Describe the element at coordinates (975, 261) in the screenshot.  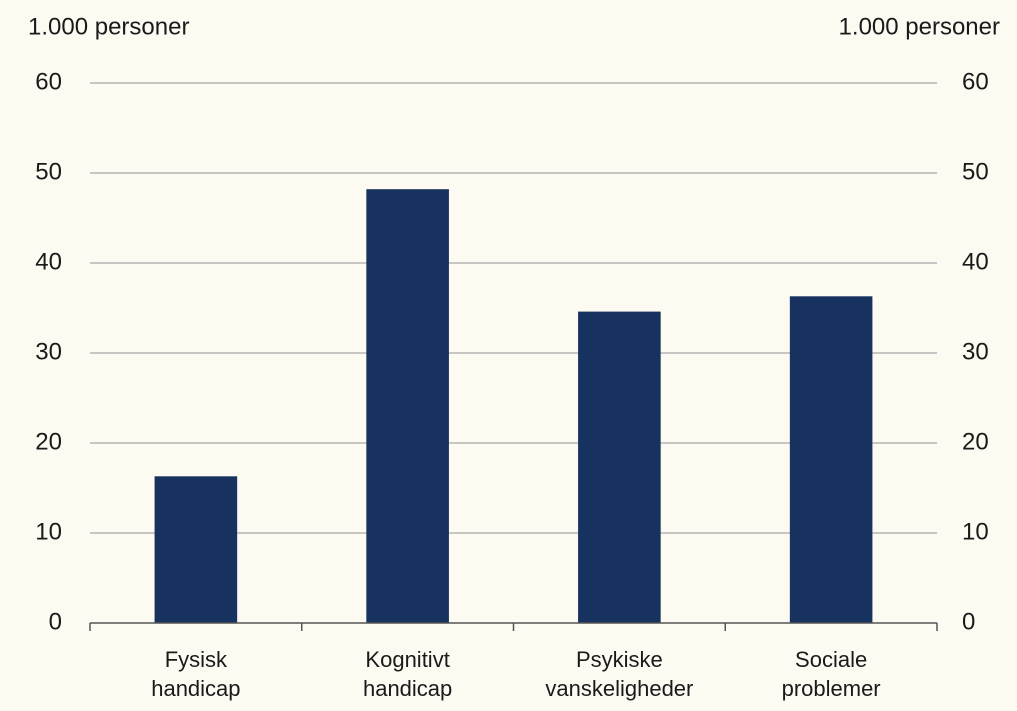
I see `y2-tick-label: 40` at that location.